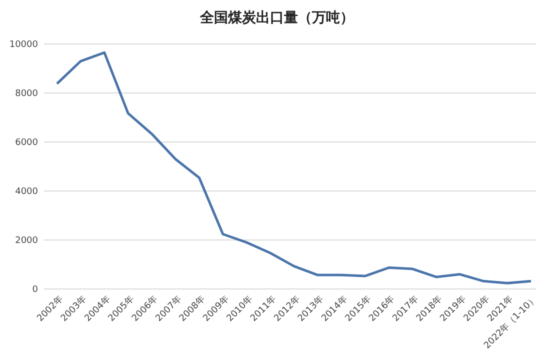 The height and width of the screenshot is (364, 554). Describe the element at coordinates (26, 143) in the screenshot. I see `y-tick-label: 6000` at that location.